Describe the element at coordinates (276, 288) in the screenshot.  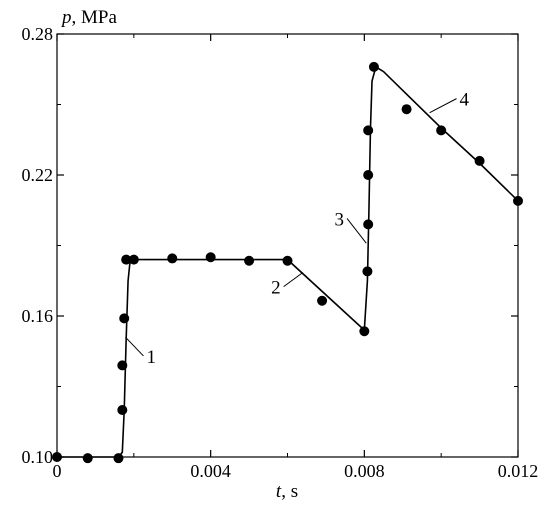
I see `annotation-label: 2` at that location.